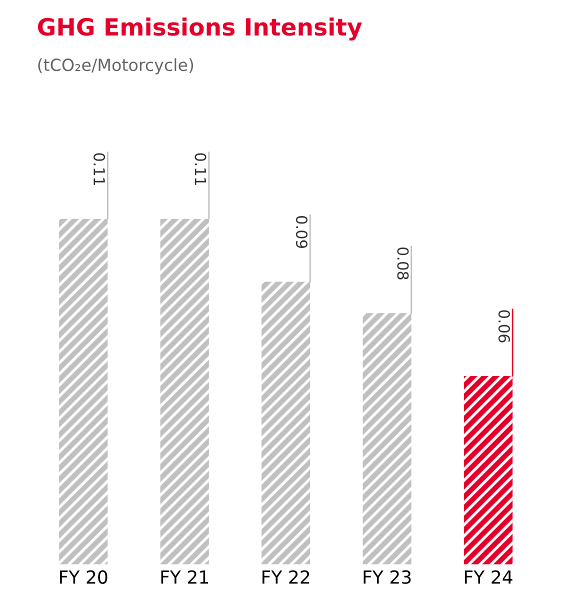 The image size is (566, 591). I want to click on x-tick-label: FY 23, so click(387, 577).